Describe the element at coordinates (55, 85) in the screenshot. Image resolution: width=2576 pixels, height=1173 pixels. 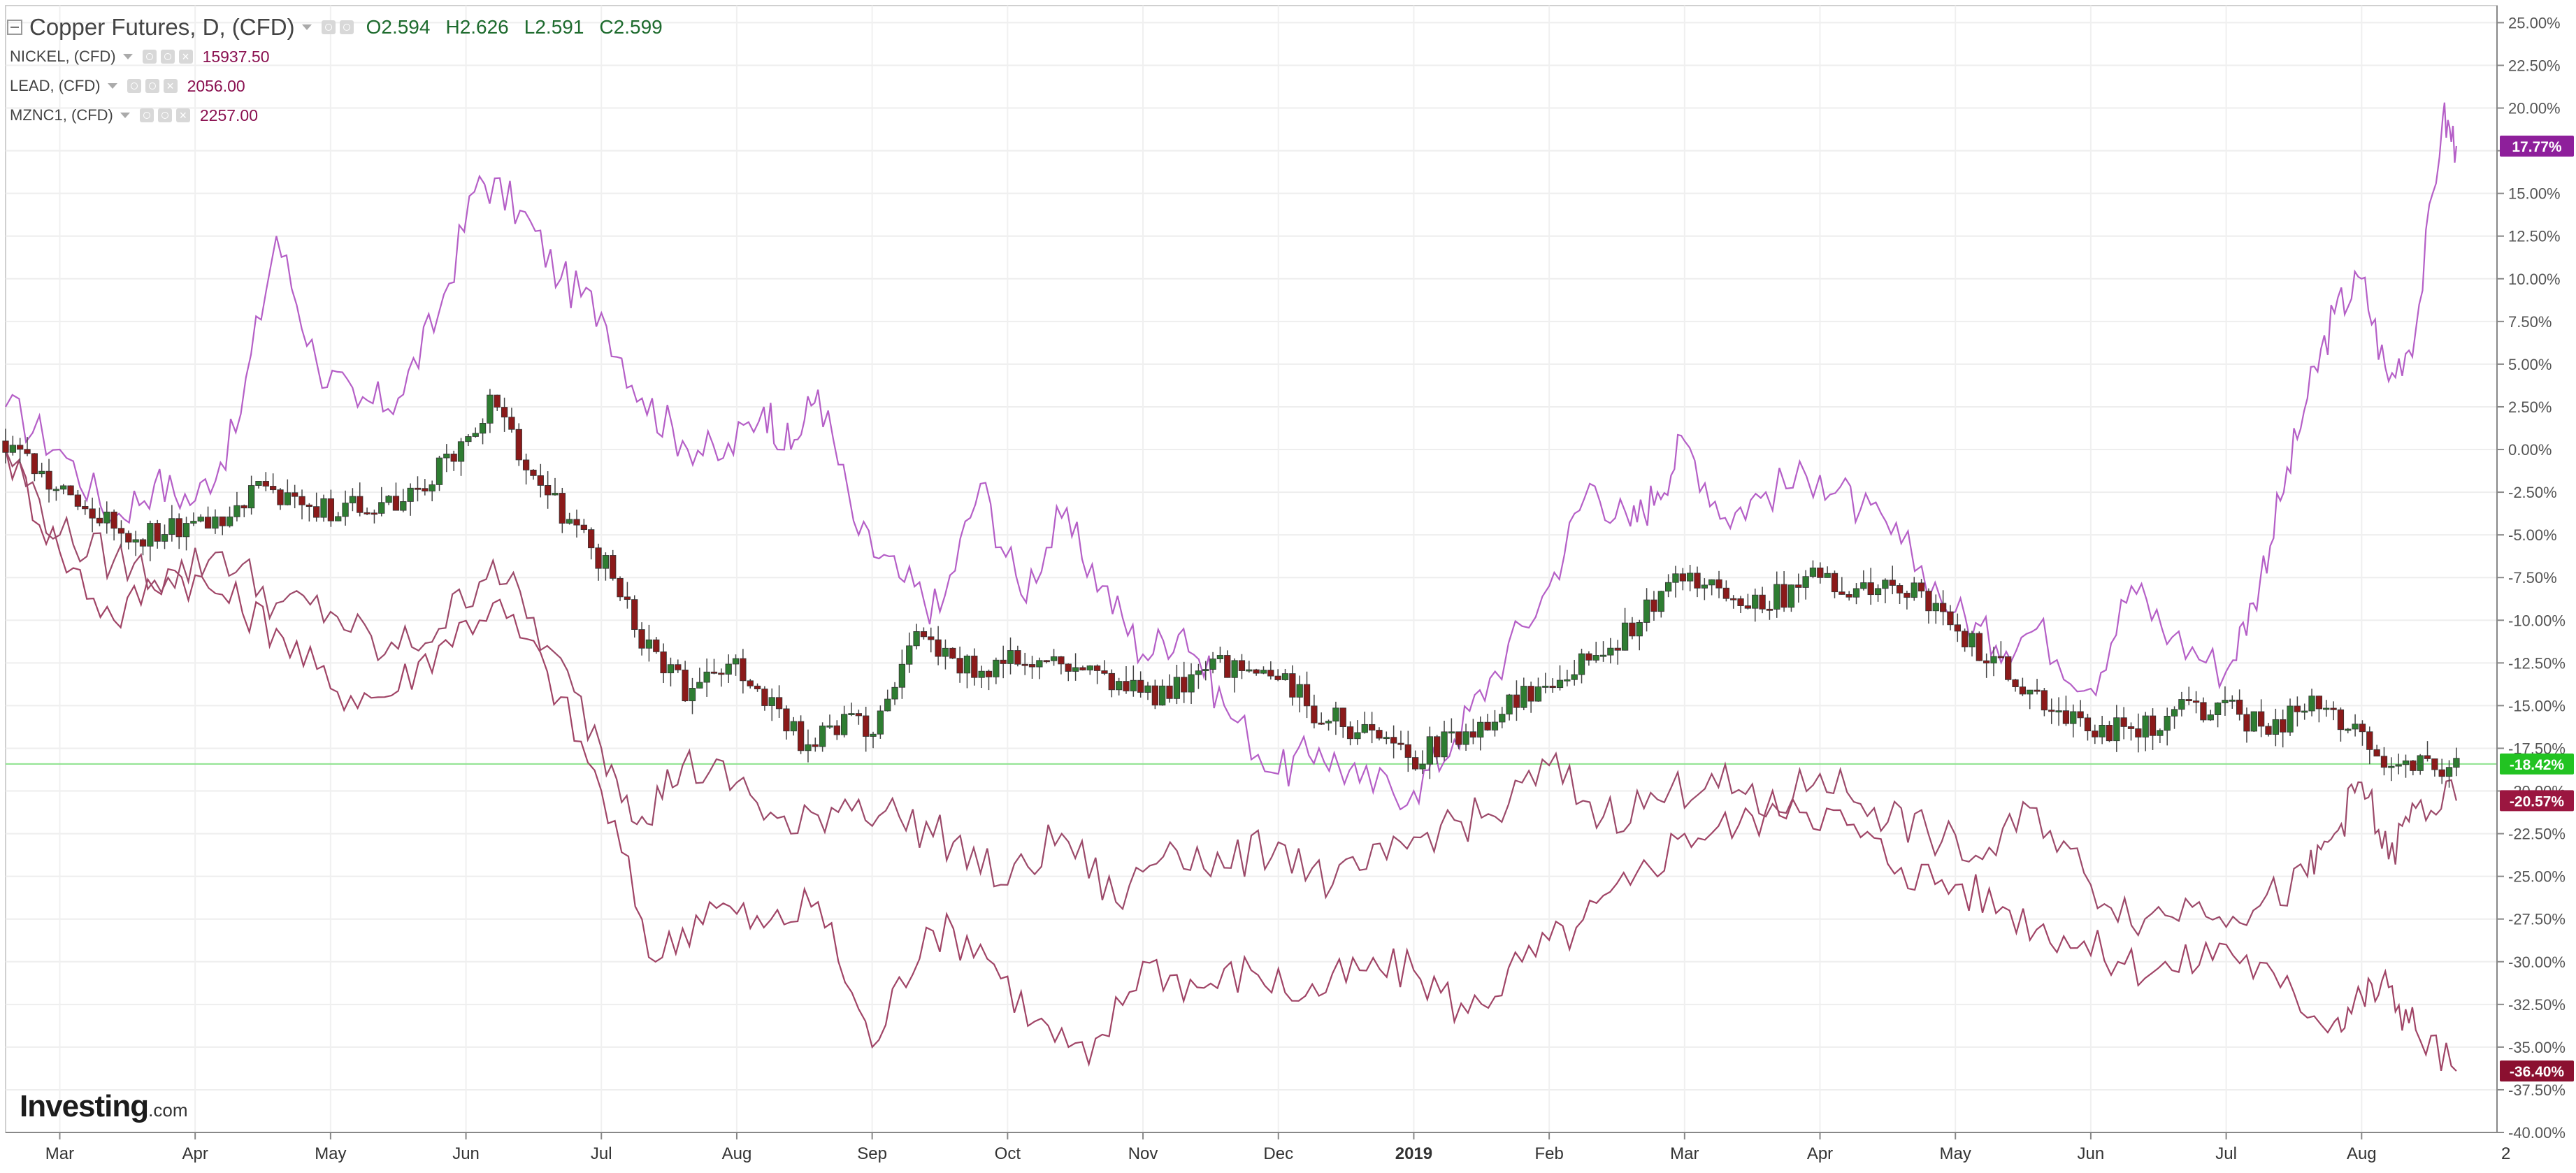
I see `compare-label-lead: LEAD, (CFD)` at that location.